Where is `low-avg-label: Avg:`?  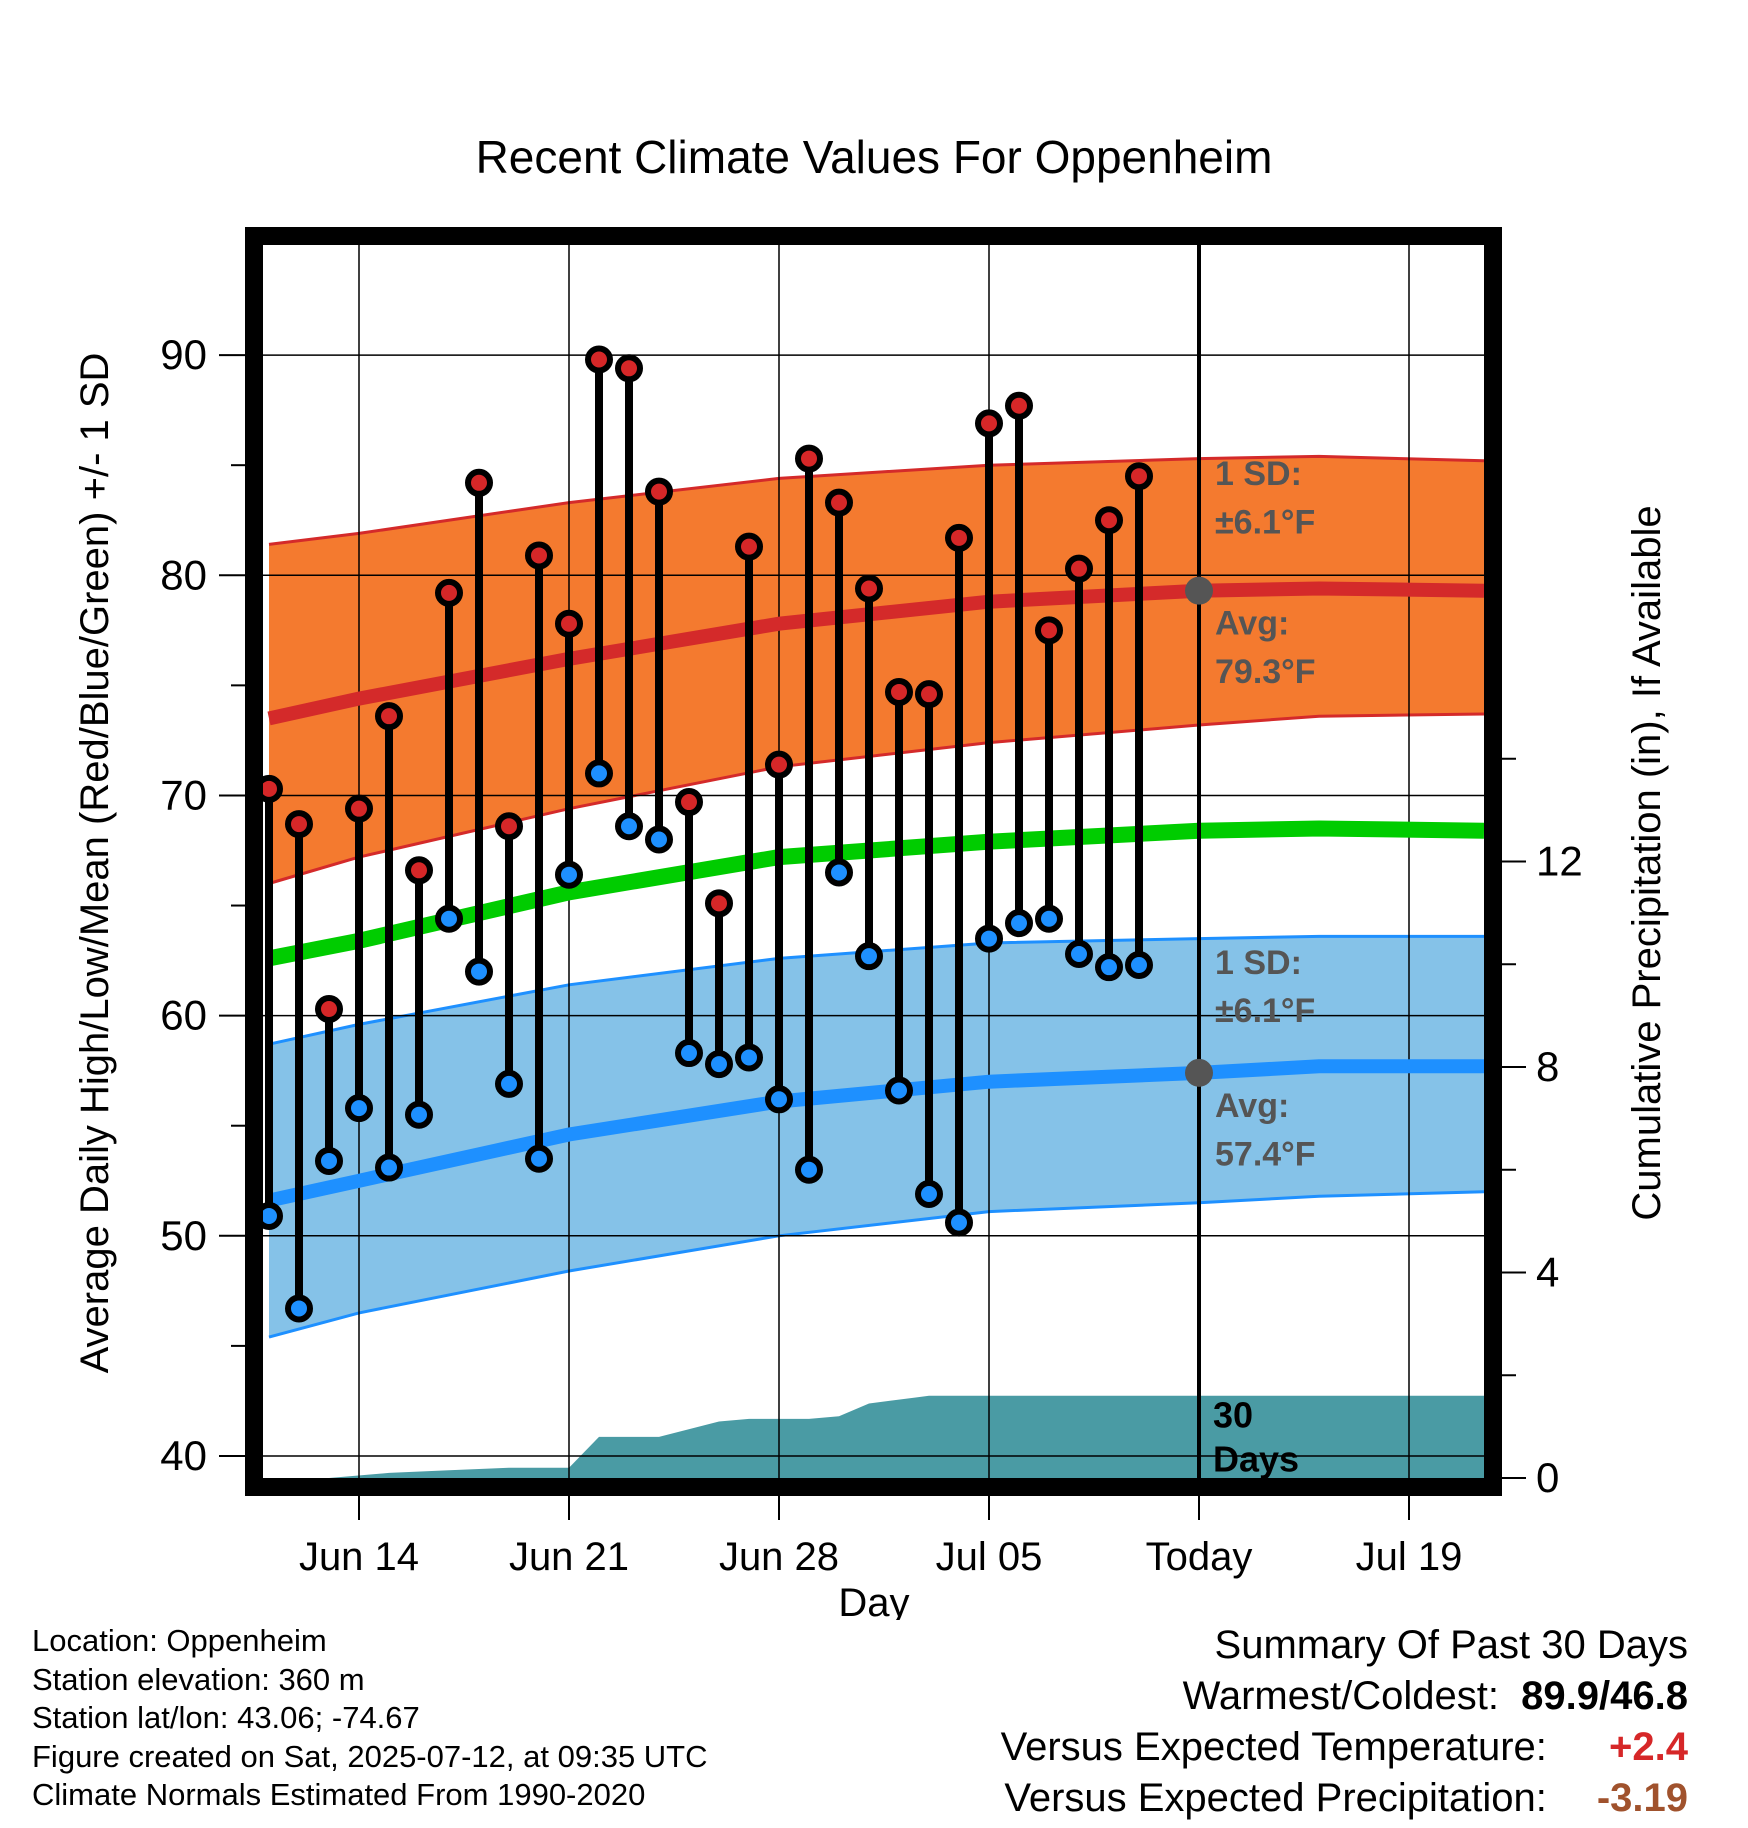 low-avg-label: Avg: is located at coordinates (1252, 1106).